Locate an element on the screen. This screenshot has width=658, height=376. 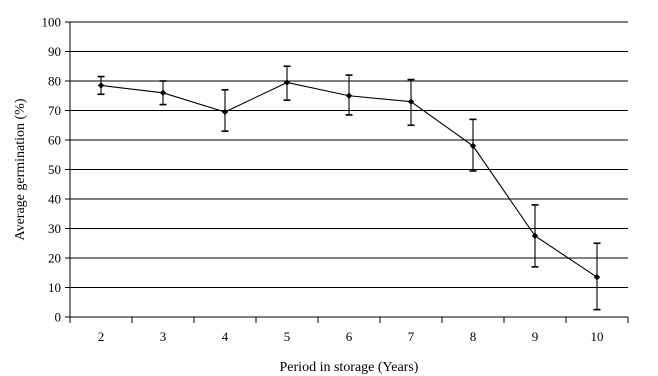
x-tick-label: 6 is located at coordinates (349, 336).